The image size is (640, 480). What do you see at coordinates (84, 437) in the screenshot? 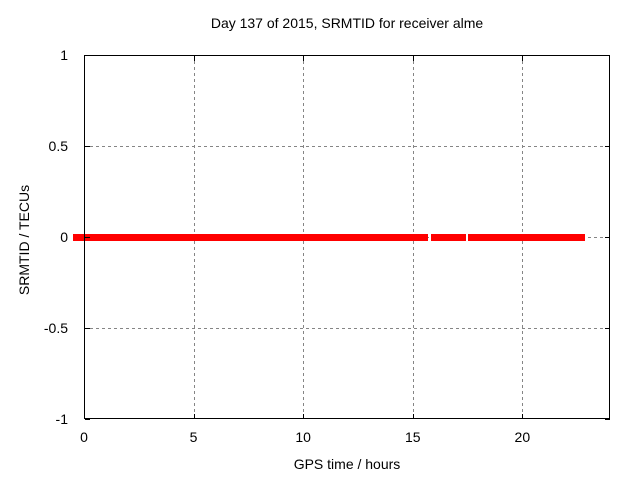
I see `x-tick-label: 0` at bounding box center [84, 437].